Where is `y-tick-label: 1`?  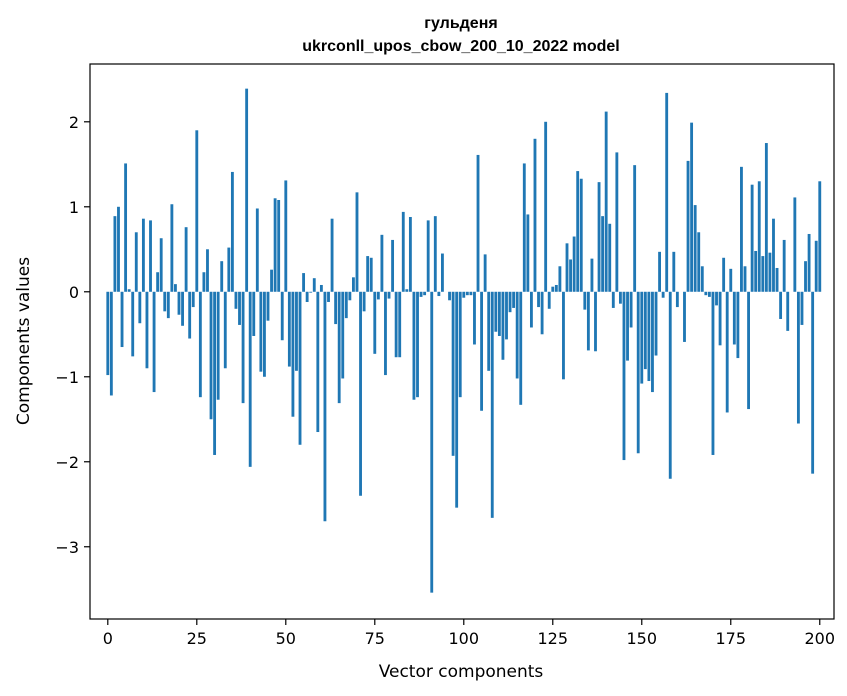
y-tick-label: 1 is located at coordinates (74, 207).